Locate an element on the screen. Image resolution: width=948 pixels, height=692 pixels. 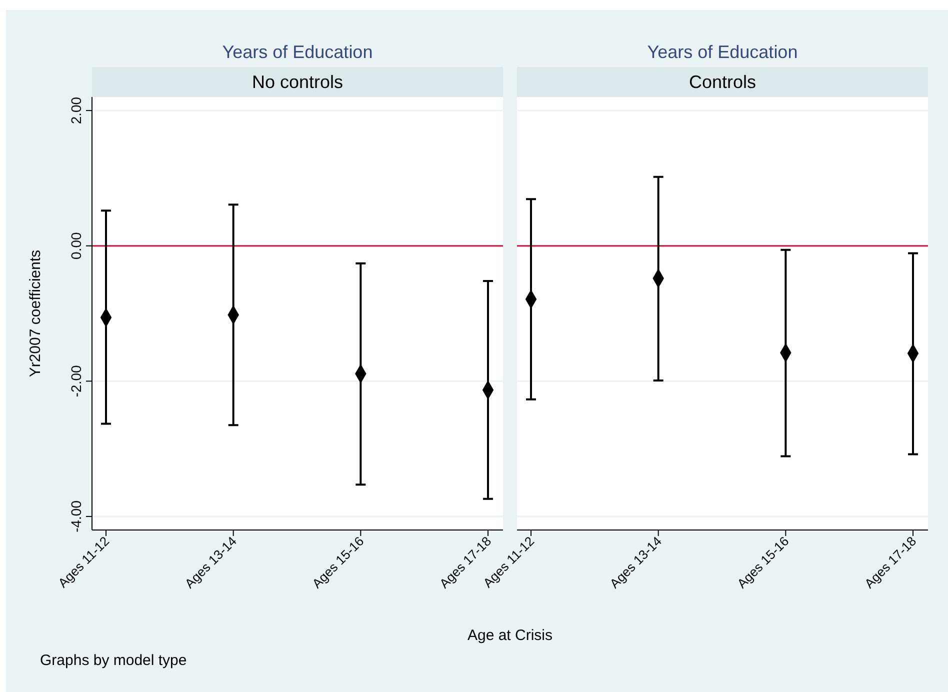
text: Graphs by model type is located at coordinates (113, 660).